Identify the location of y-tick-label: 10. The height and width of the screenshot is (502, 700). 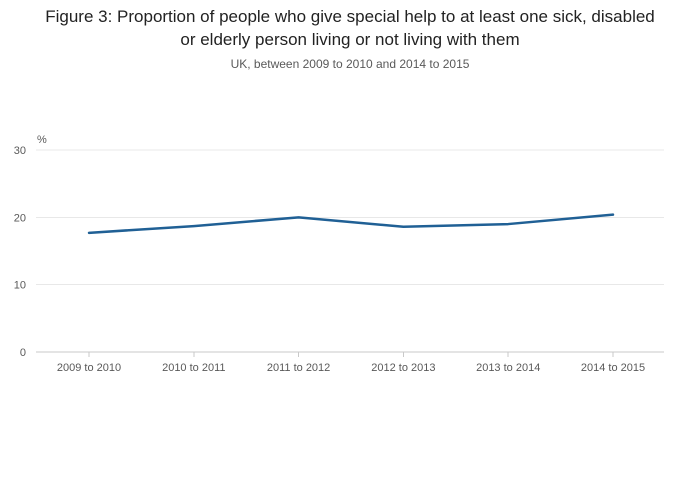
(20, 286).